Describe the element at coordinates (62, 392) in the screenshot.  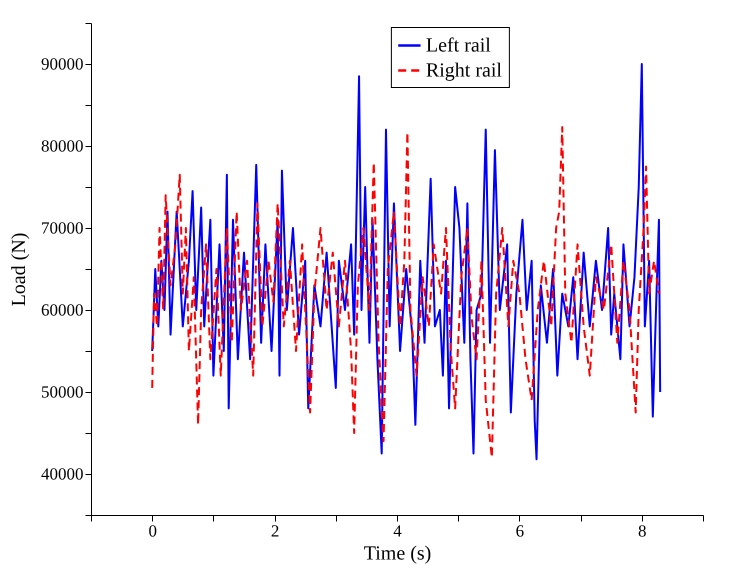
I see `y-tick-label: 50000` at that location.